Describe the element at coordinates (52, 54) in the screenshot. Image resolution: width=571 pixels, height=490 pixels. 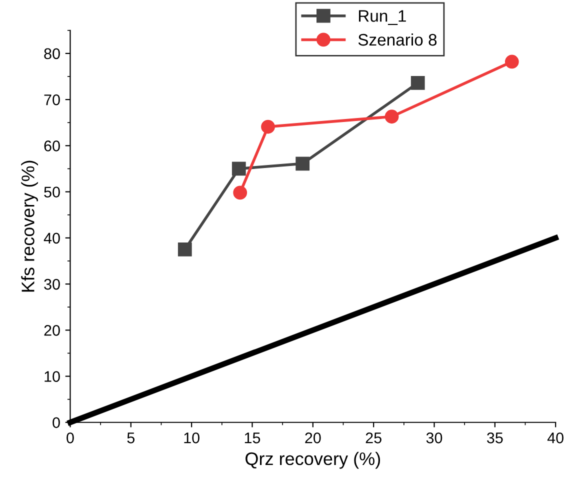
I see `y-tick-label: 80` at that location.